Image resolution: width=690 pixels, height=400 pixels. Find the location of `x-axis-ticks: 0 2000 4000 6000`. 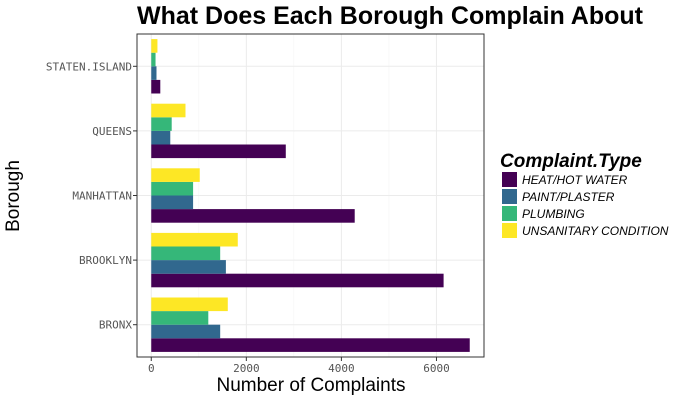

x-axis-ticks: 0 2000 4000 6000 is located at coordinates (299, 366).